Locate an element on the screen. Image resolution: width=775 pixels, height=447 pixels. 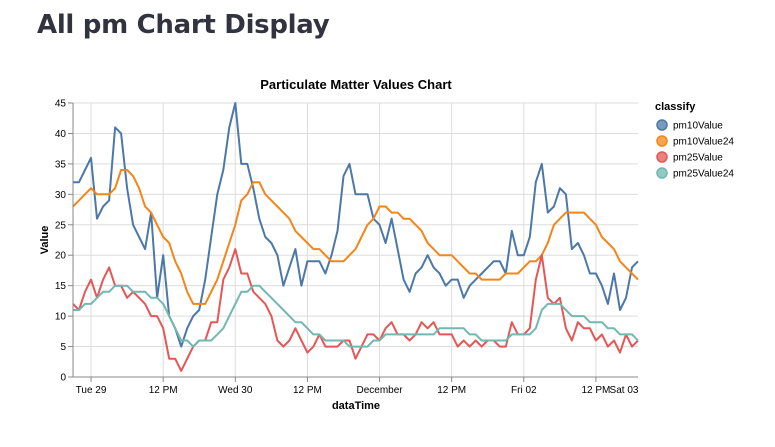
y-tick-label: 35 is located at coordinates (61, 164).